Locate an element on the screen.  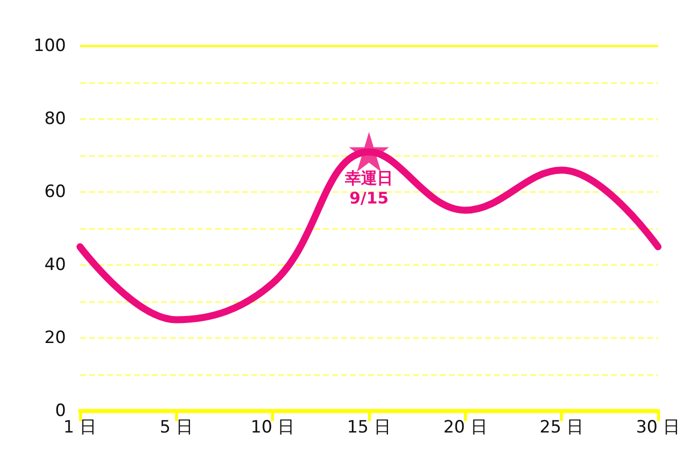
y-tick-label: 0 is located at coordinates (60, 411).